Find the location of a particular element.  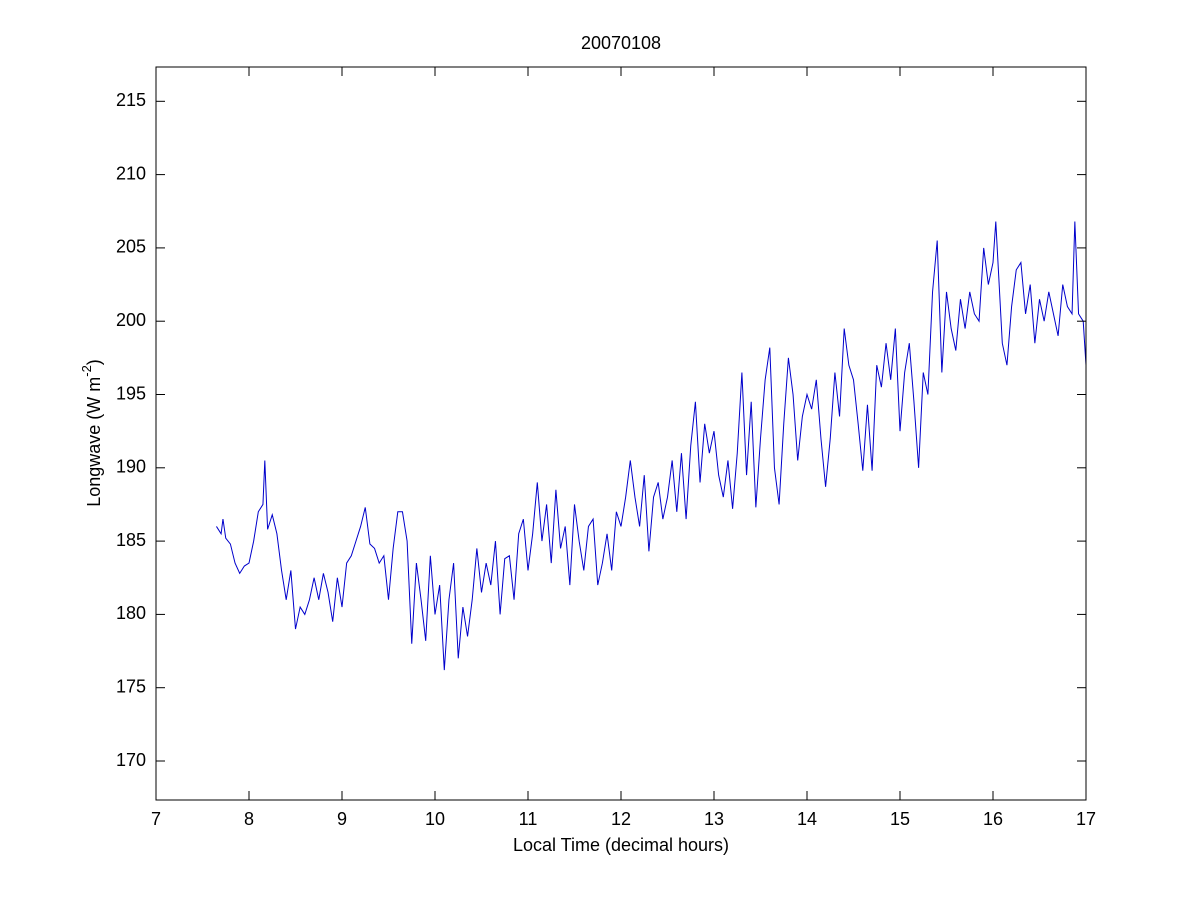

x-tick-label: 8 is located at coordinates (249, 819).